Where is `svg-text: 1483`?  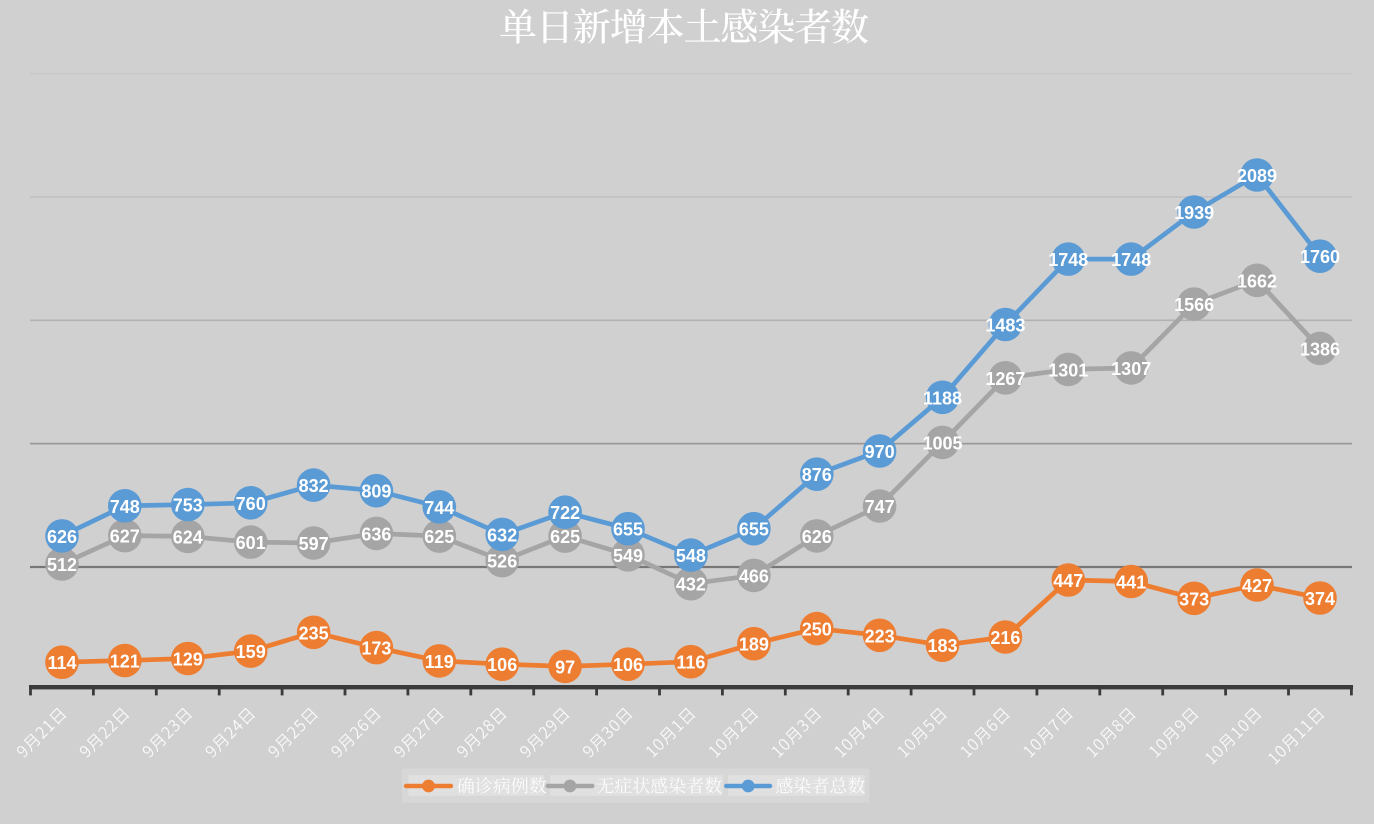 svg-text: 1483 is located at coordinates (1005, 326).